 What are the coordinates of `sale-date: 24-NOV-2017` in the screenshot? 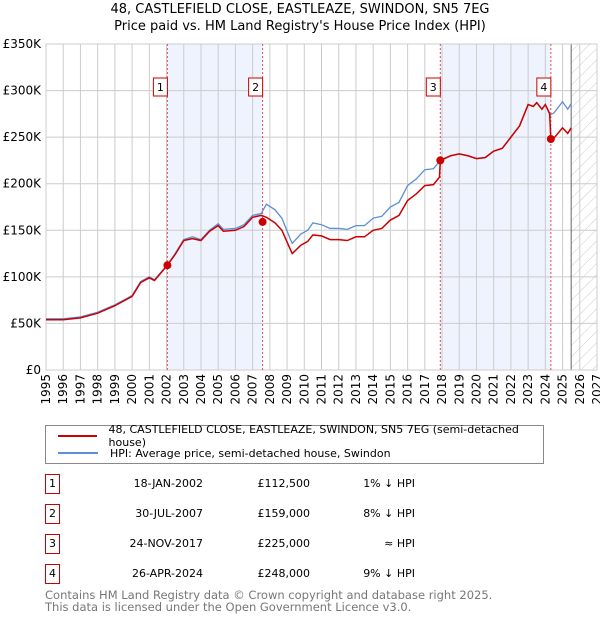 It's located at (166, 543).